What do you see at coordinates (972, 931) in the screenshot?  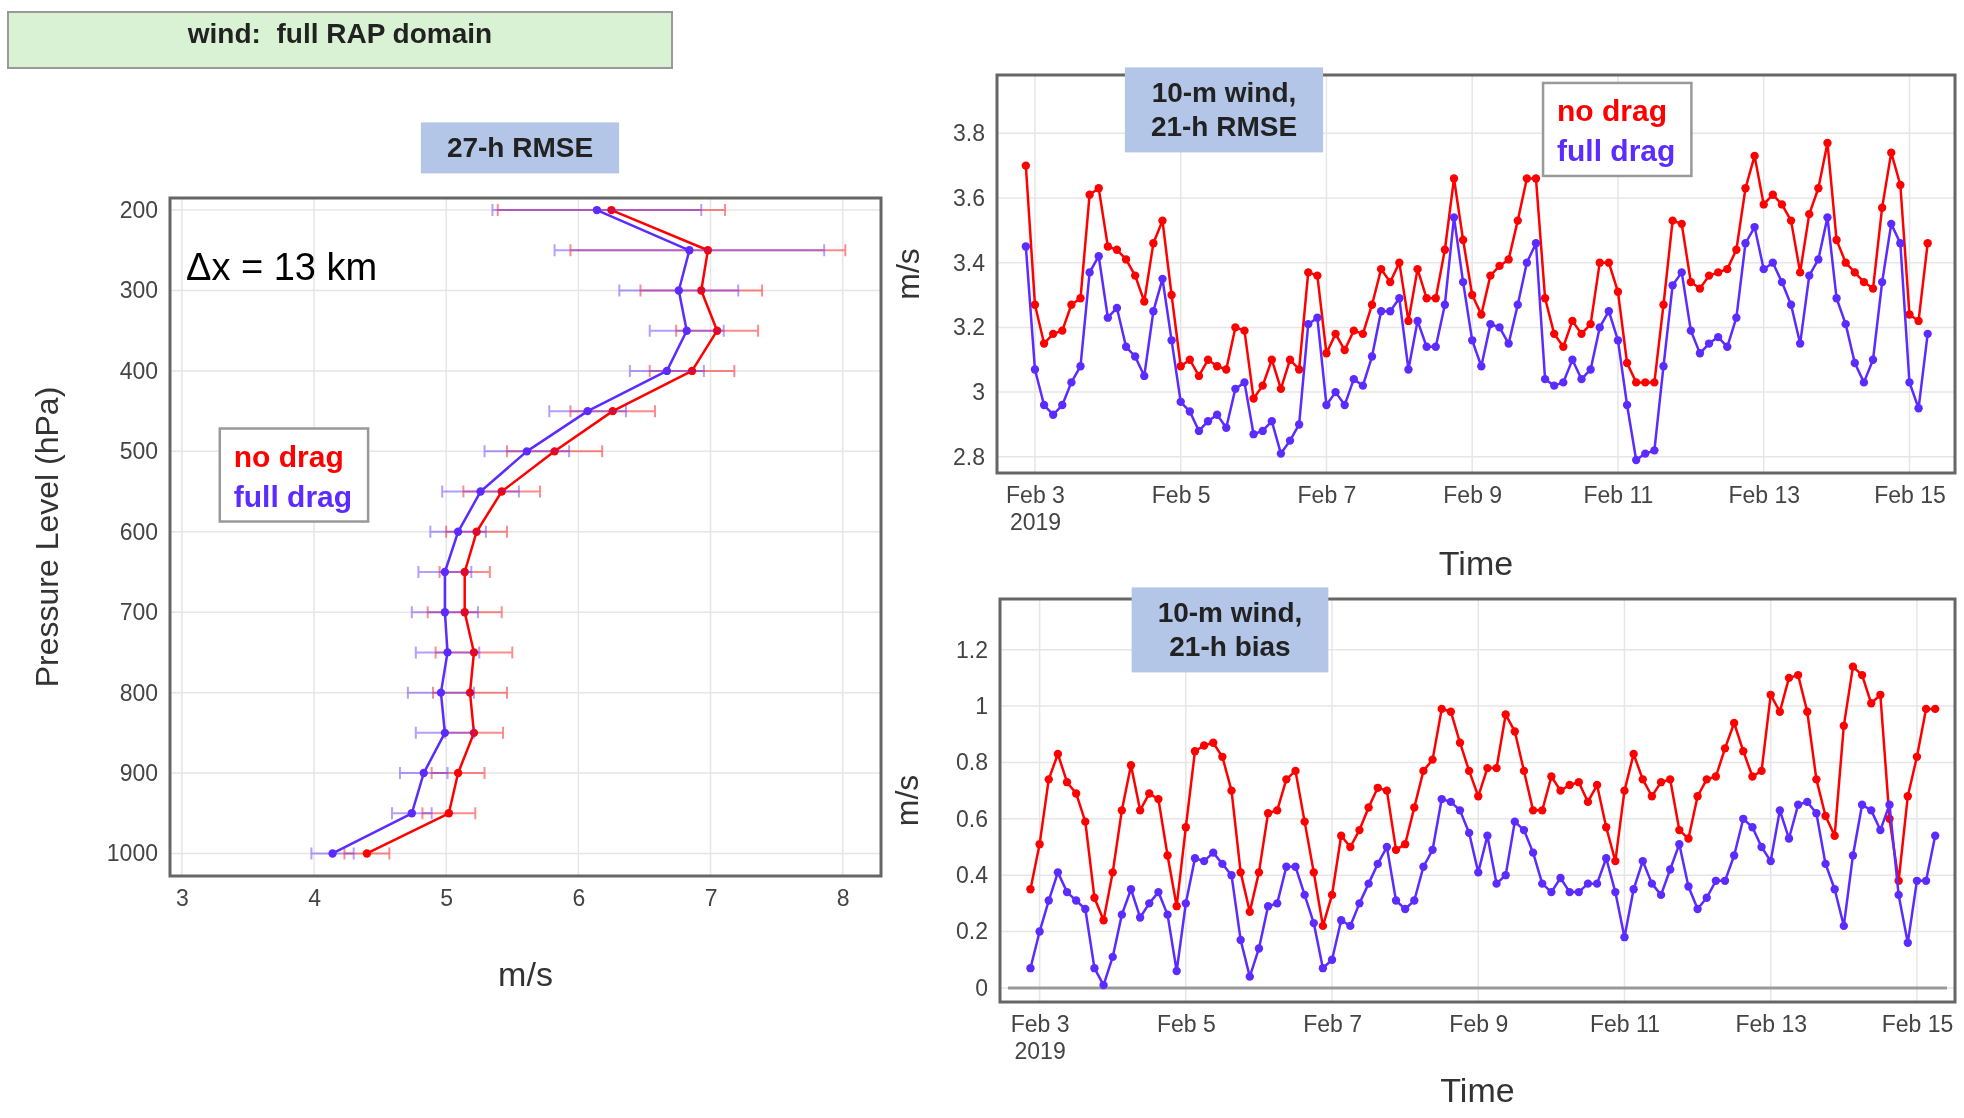 I see `y-tick-label: 0.2` at bounding box center [972, 931].